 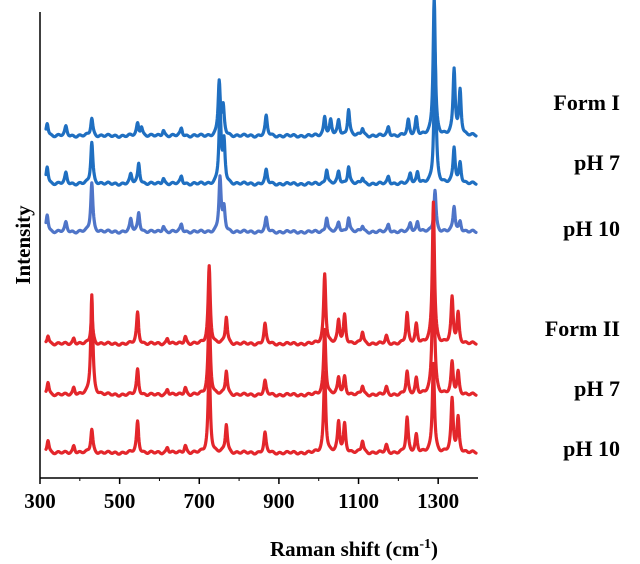 I want to click on x-axis-title: Raman shift (cm-1), so click(x=354, y=549).